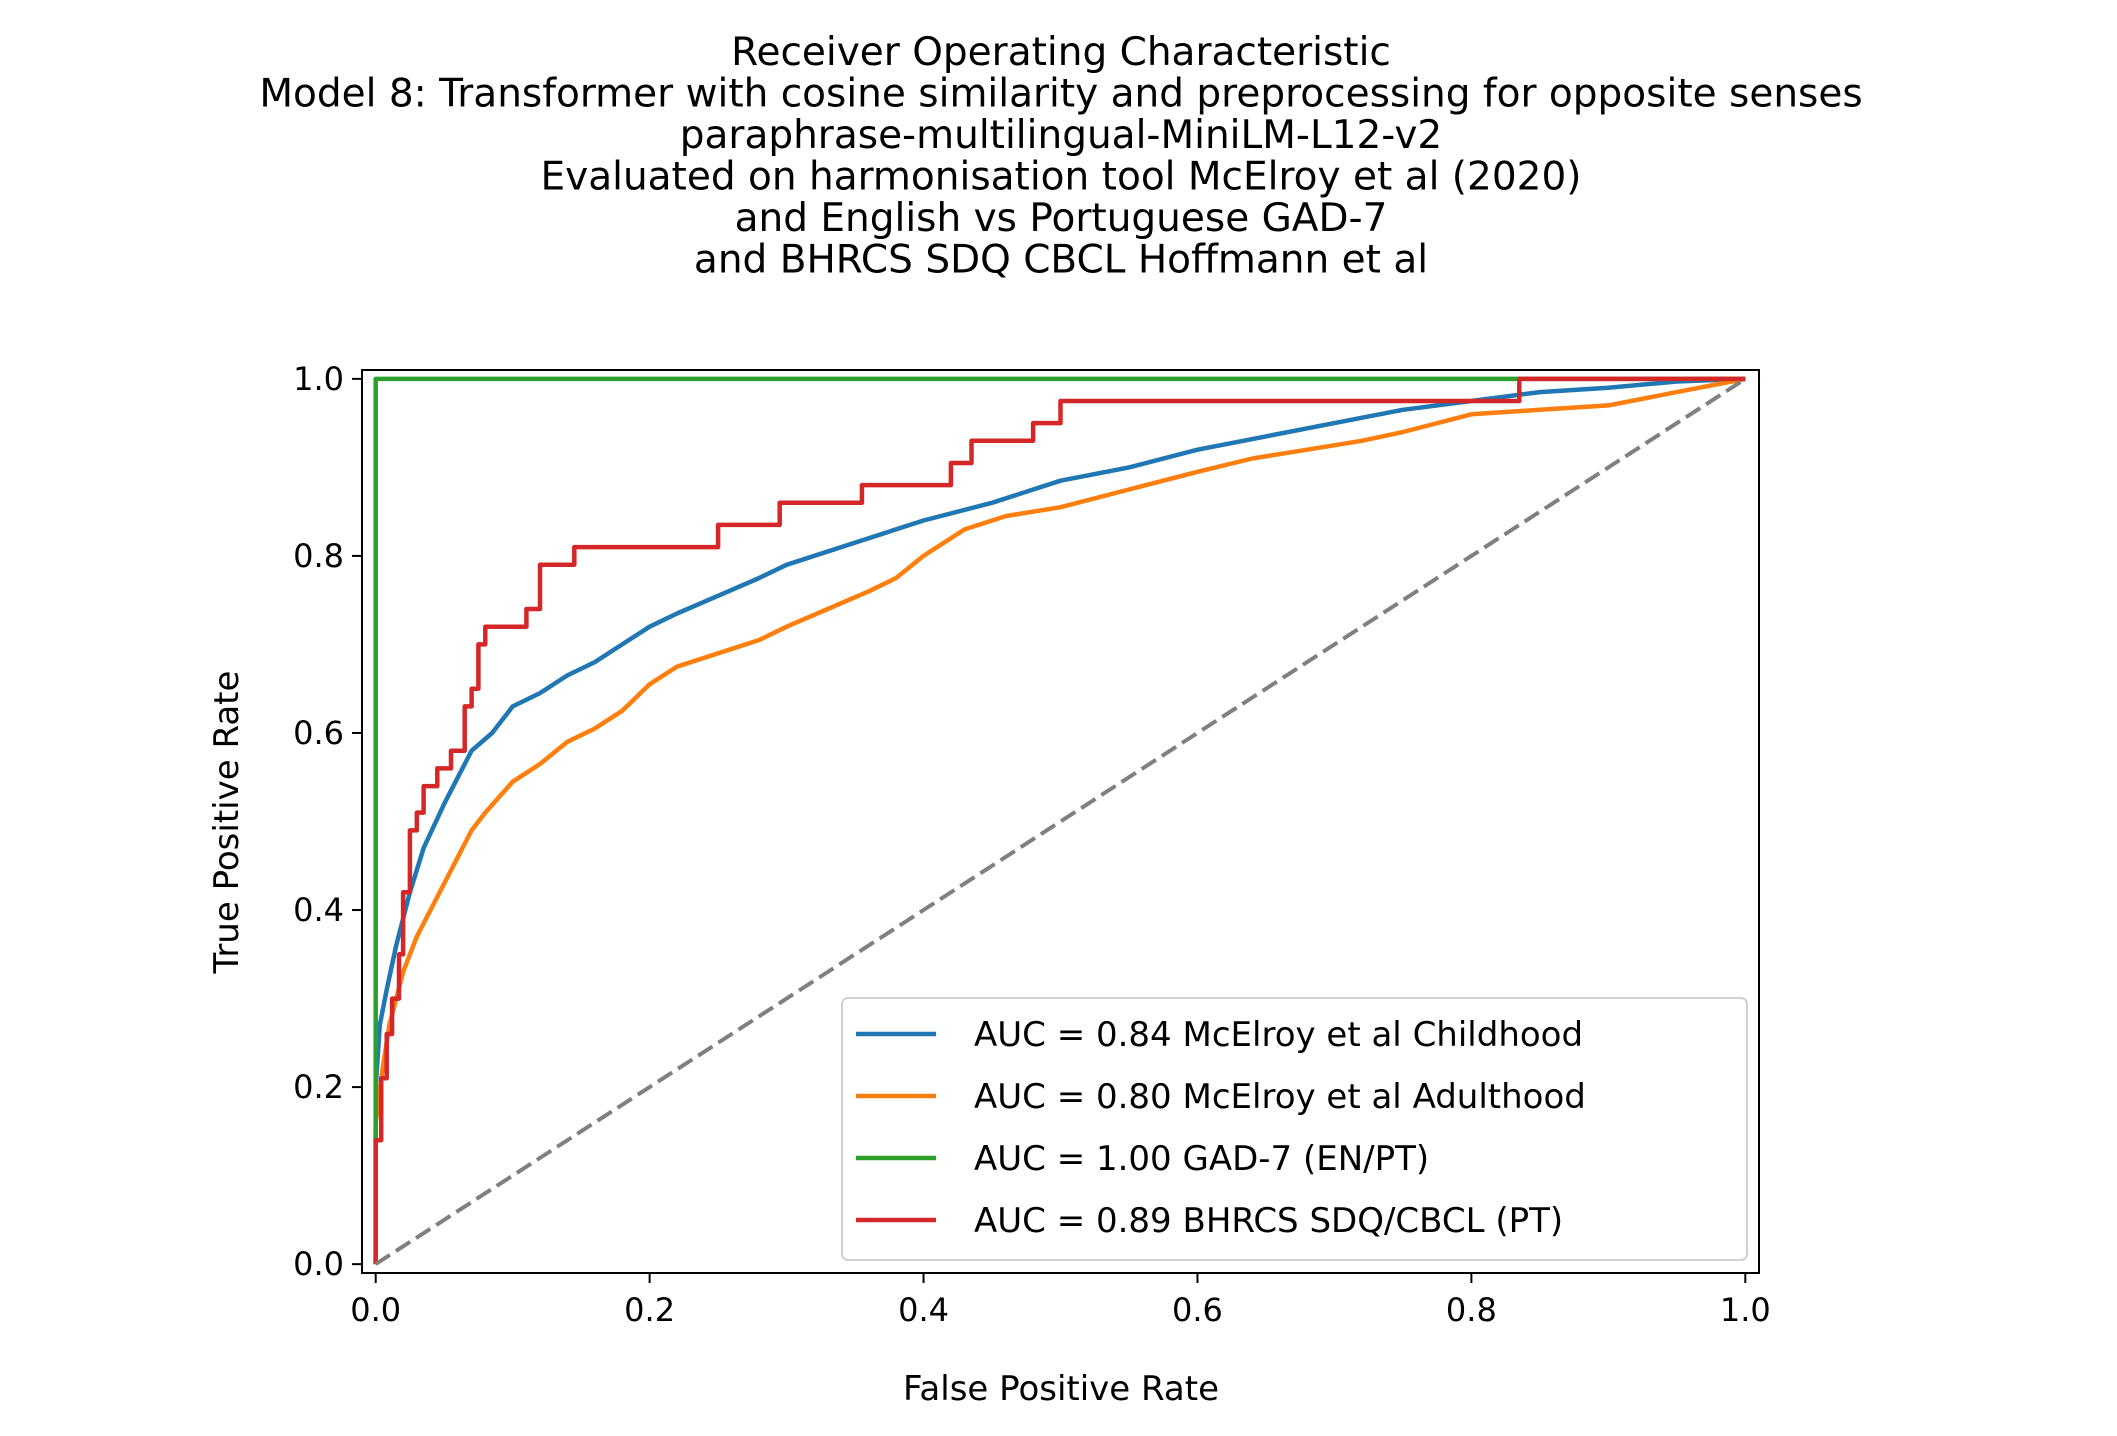 Image resolution: width=2117 pixels, height=1436 pixels. I want to click on chart-title-line: paraphrase-multilingual-MiniLM-L12-v2, so click(1061, 135).